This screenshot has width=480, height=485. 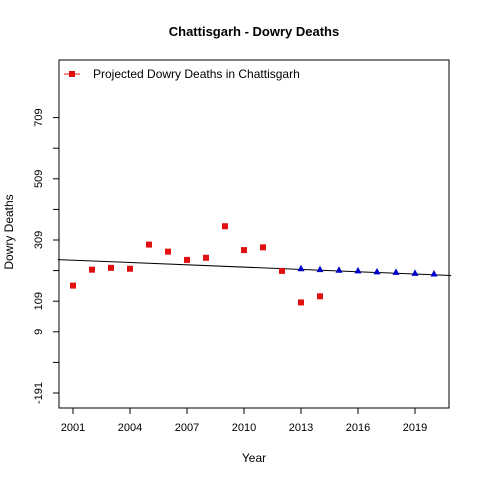 I want to click on x-tick-label: 2004, so click(x=130, y=428).